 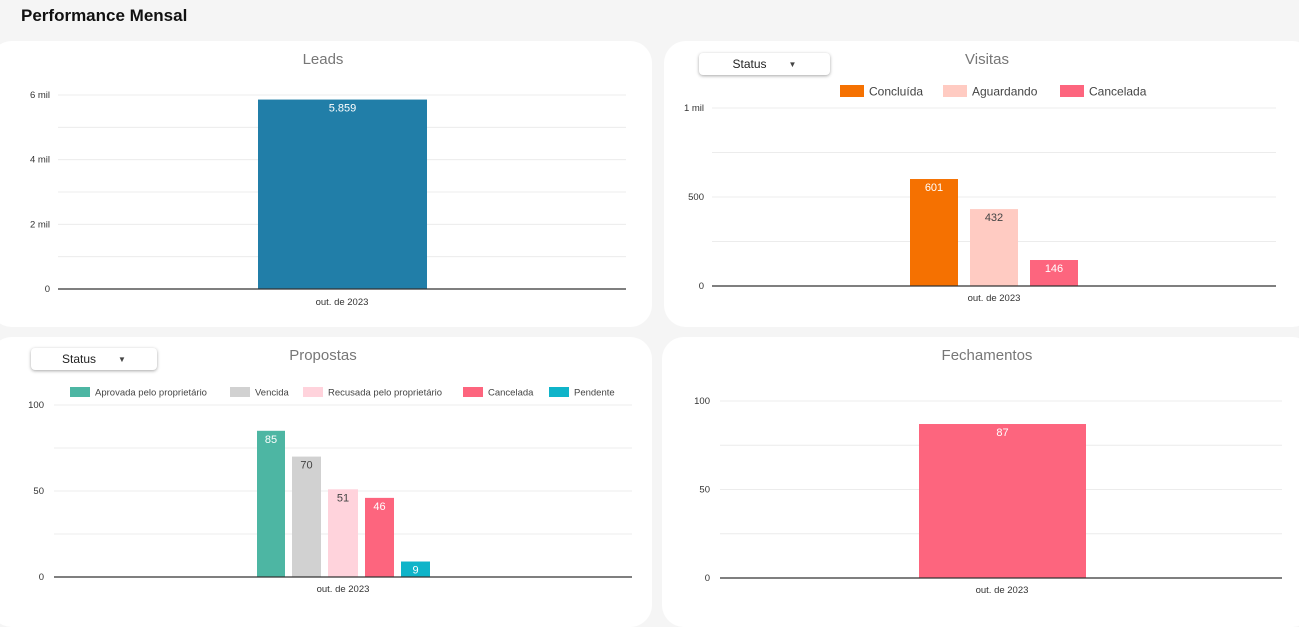 I want to click on visitas-y-tick-label: 1 mil, so click(x=694, y=108).